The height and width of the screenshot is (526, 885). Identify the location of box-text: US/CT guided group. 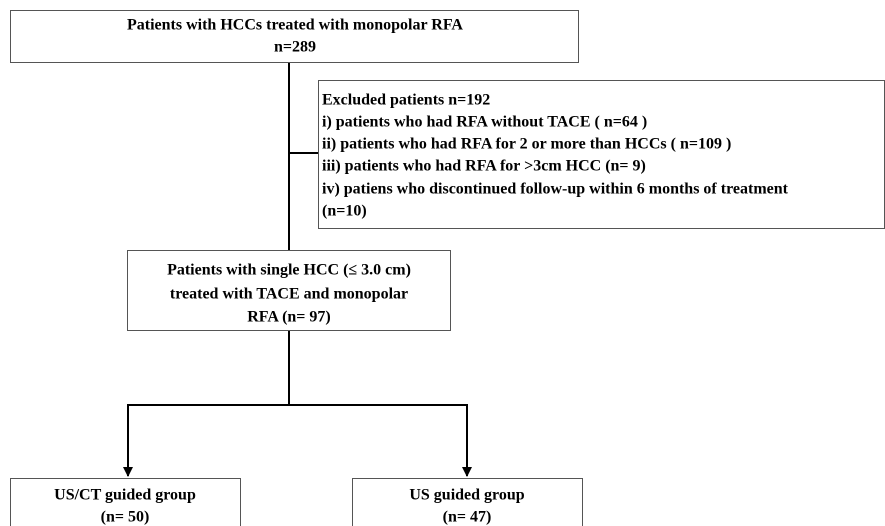
(125, 495).